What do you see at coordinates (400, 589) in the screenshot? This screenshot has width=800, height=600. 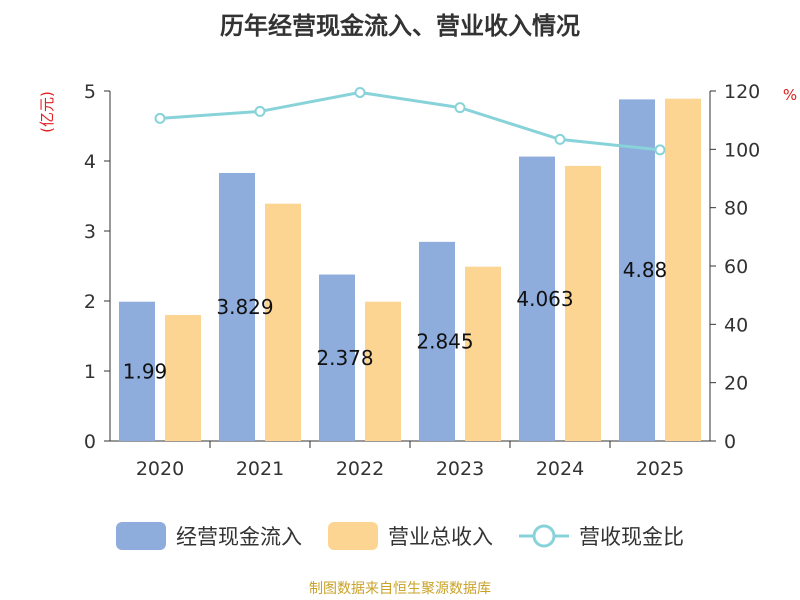 I see `source-note: 制图数据来自恒生聚源数据库` at bounding box center [400, 589].